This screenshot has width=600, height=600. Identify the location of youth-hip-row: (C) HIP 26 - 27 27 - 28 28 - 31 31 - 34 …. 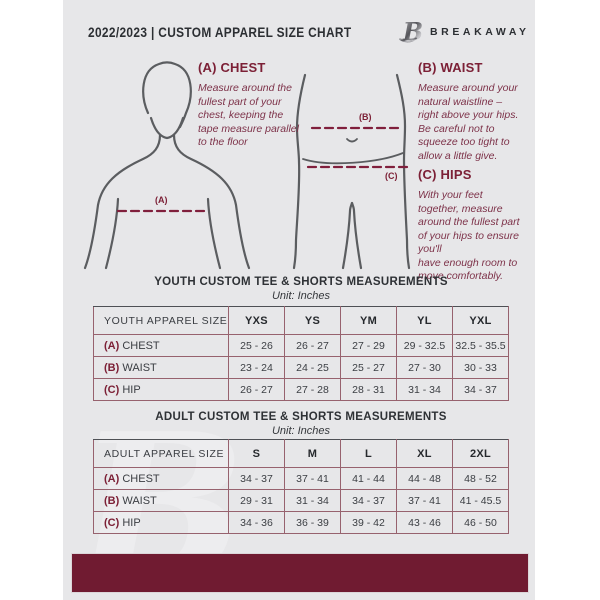
(301, 389).